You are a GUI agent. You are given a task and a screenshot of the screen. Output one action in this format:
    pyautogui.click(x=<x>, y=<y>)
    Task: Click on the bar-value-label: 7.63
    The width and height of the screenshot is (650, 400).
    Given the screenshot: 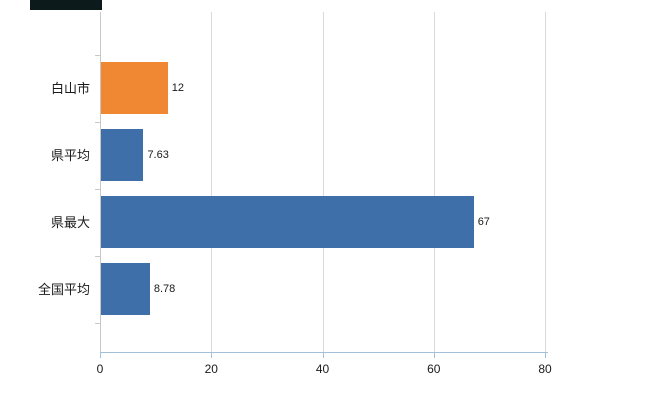 What is the action you would take?
    pyautogui.click(x=158, y=155)
    